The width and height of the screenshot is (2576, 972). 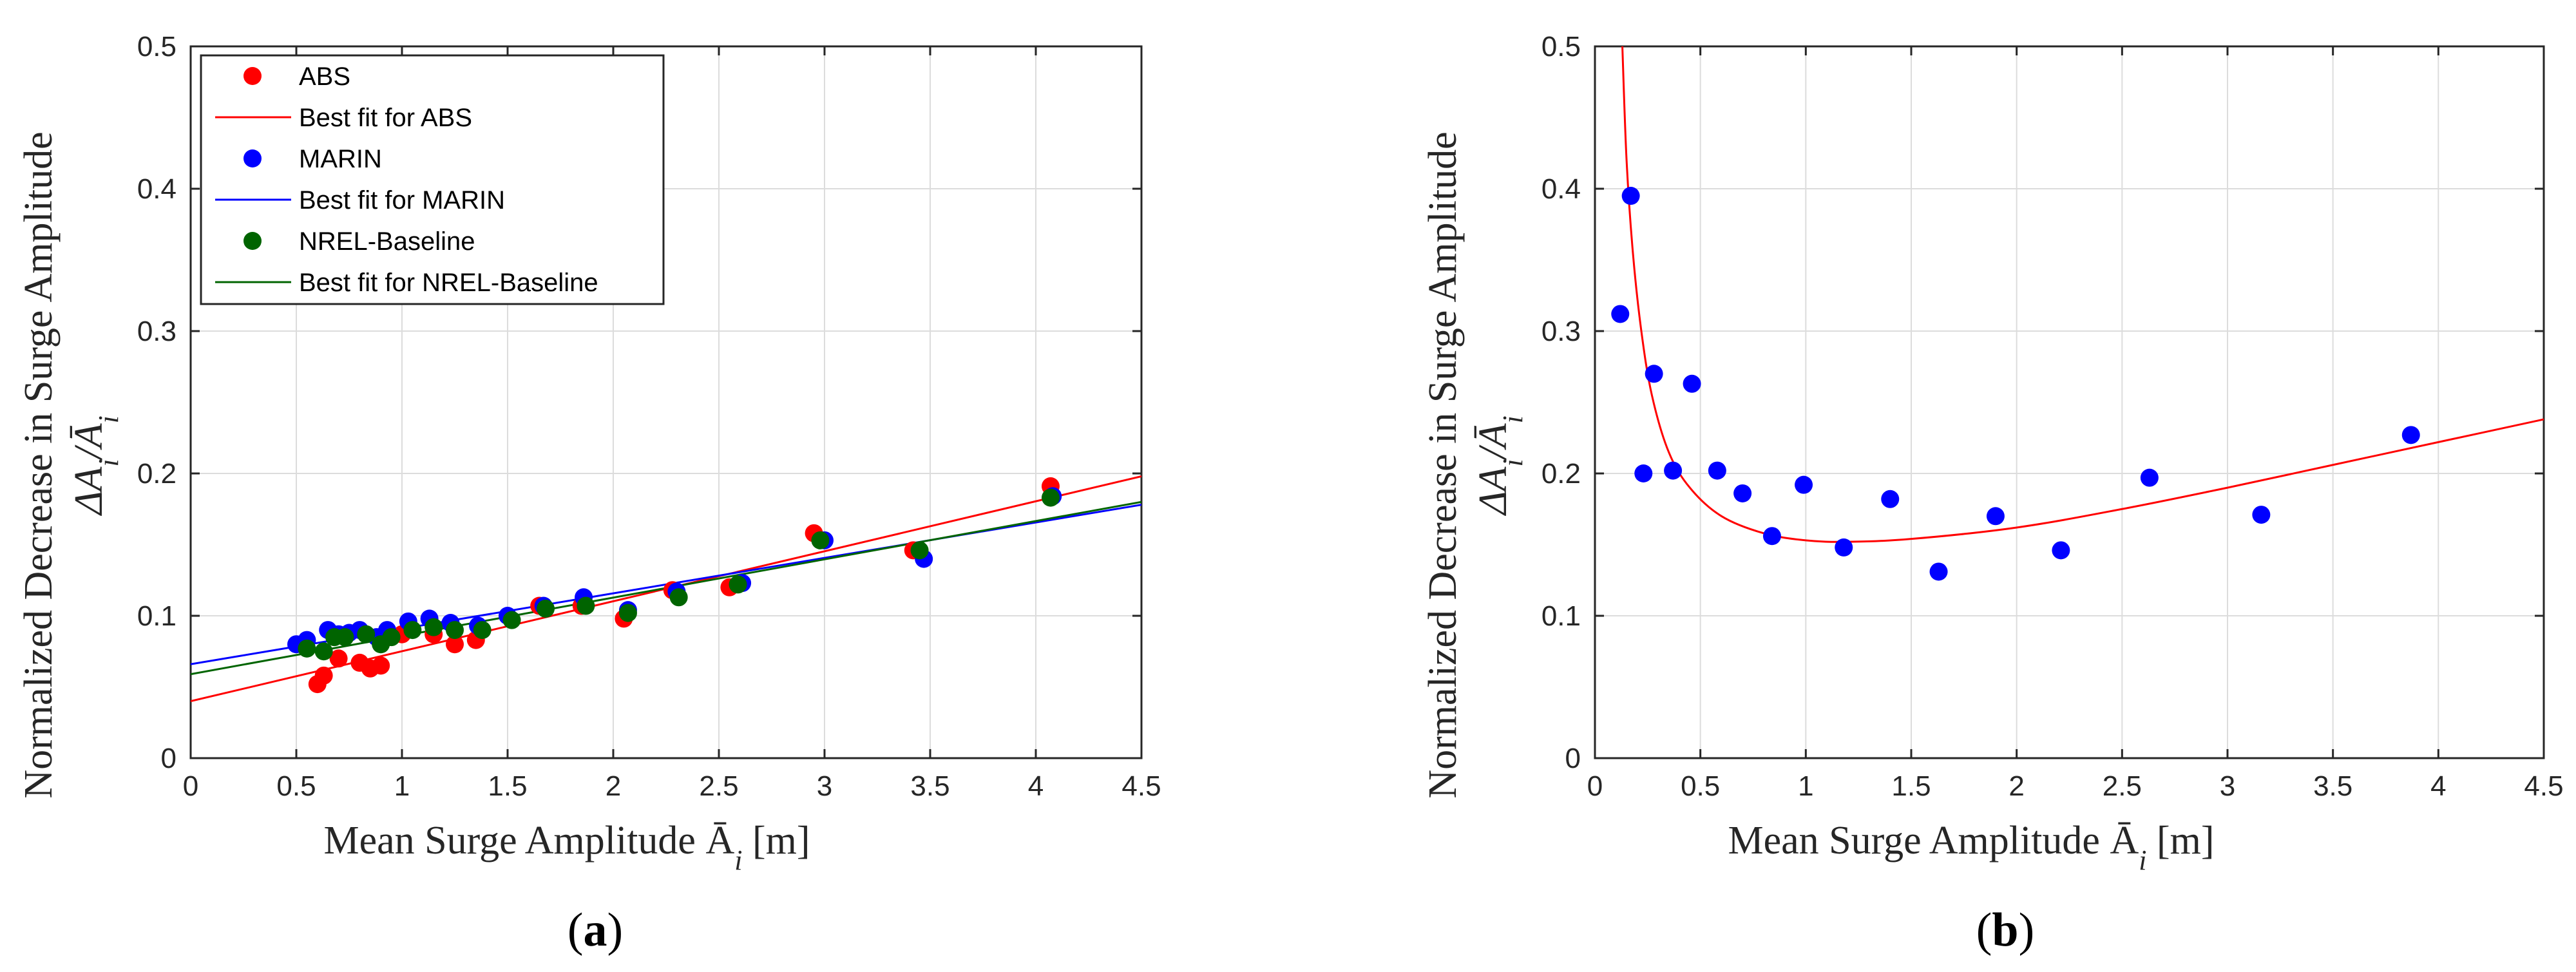 What do you see at coordinates (566, 847) in the screenshot?
I see `x-axis-label: Mean Surge Amplitude Āi [m]` at bounding box center [566, 847].